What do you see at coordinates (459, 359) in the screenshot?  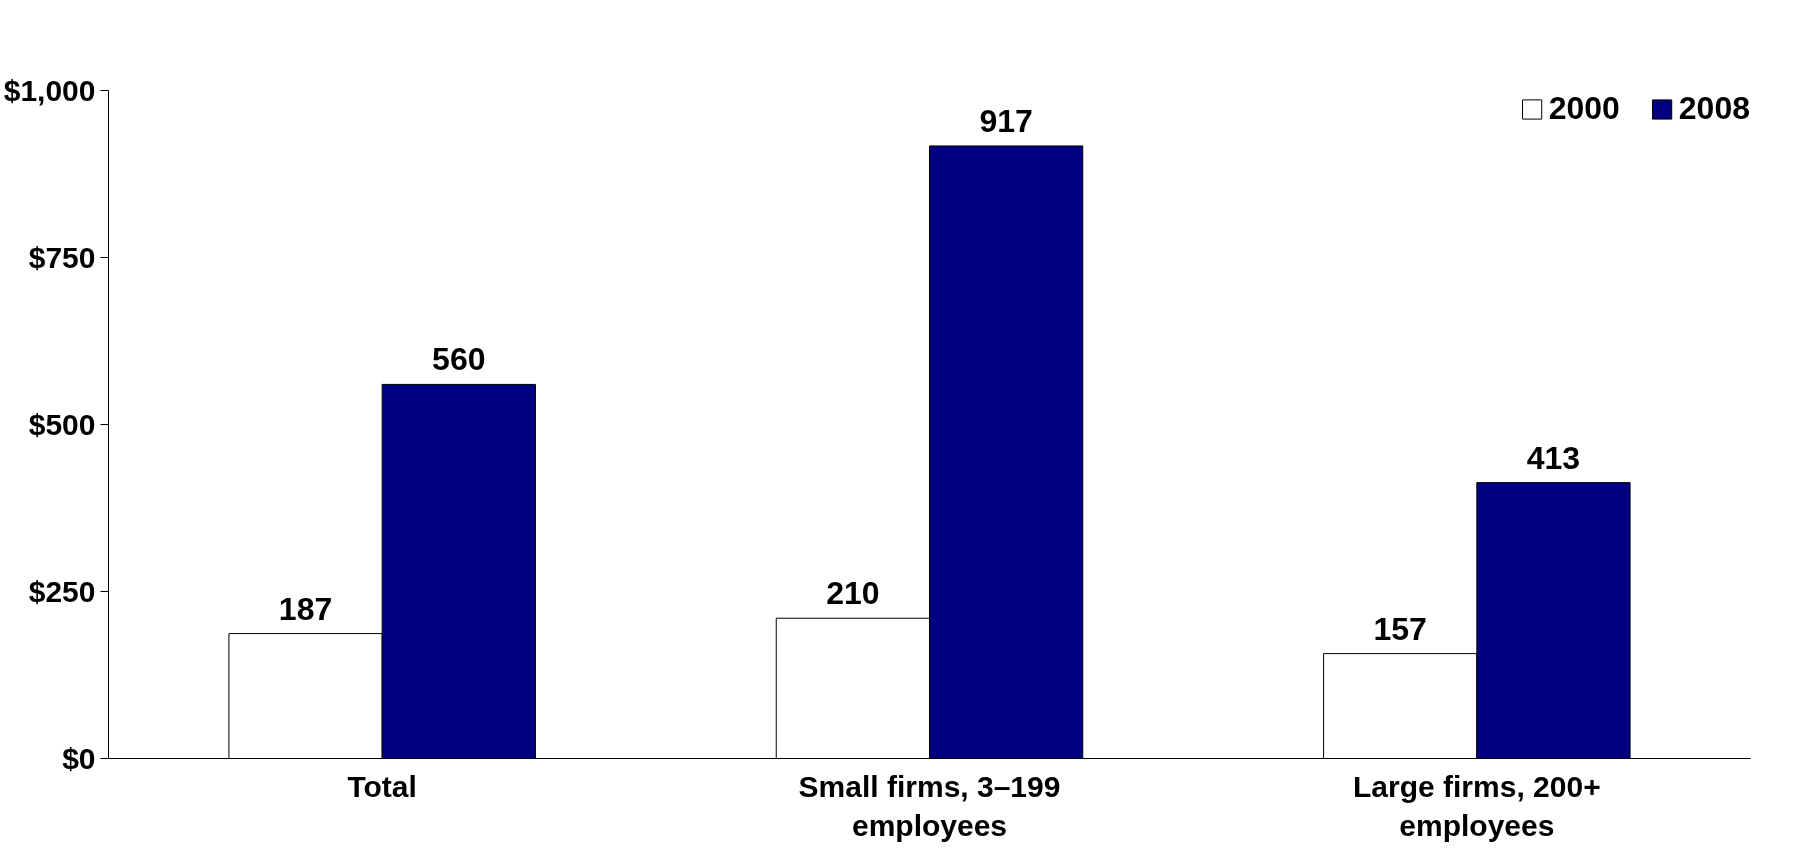 I see `data-label: 560` at bounding box center [459, 359].